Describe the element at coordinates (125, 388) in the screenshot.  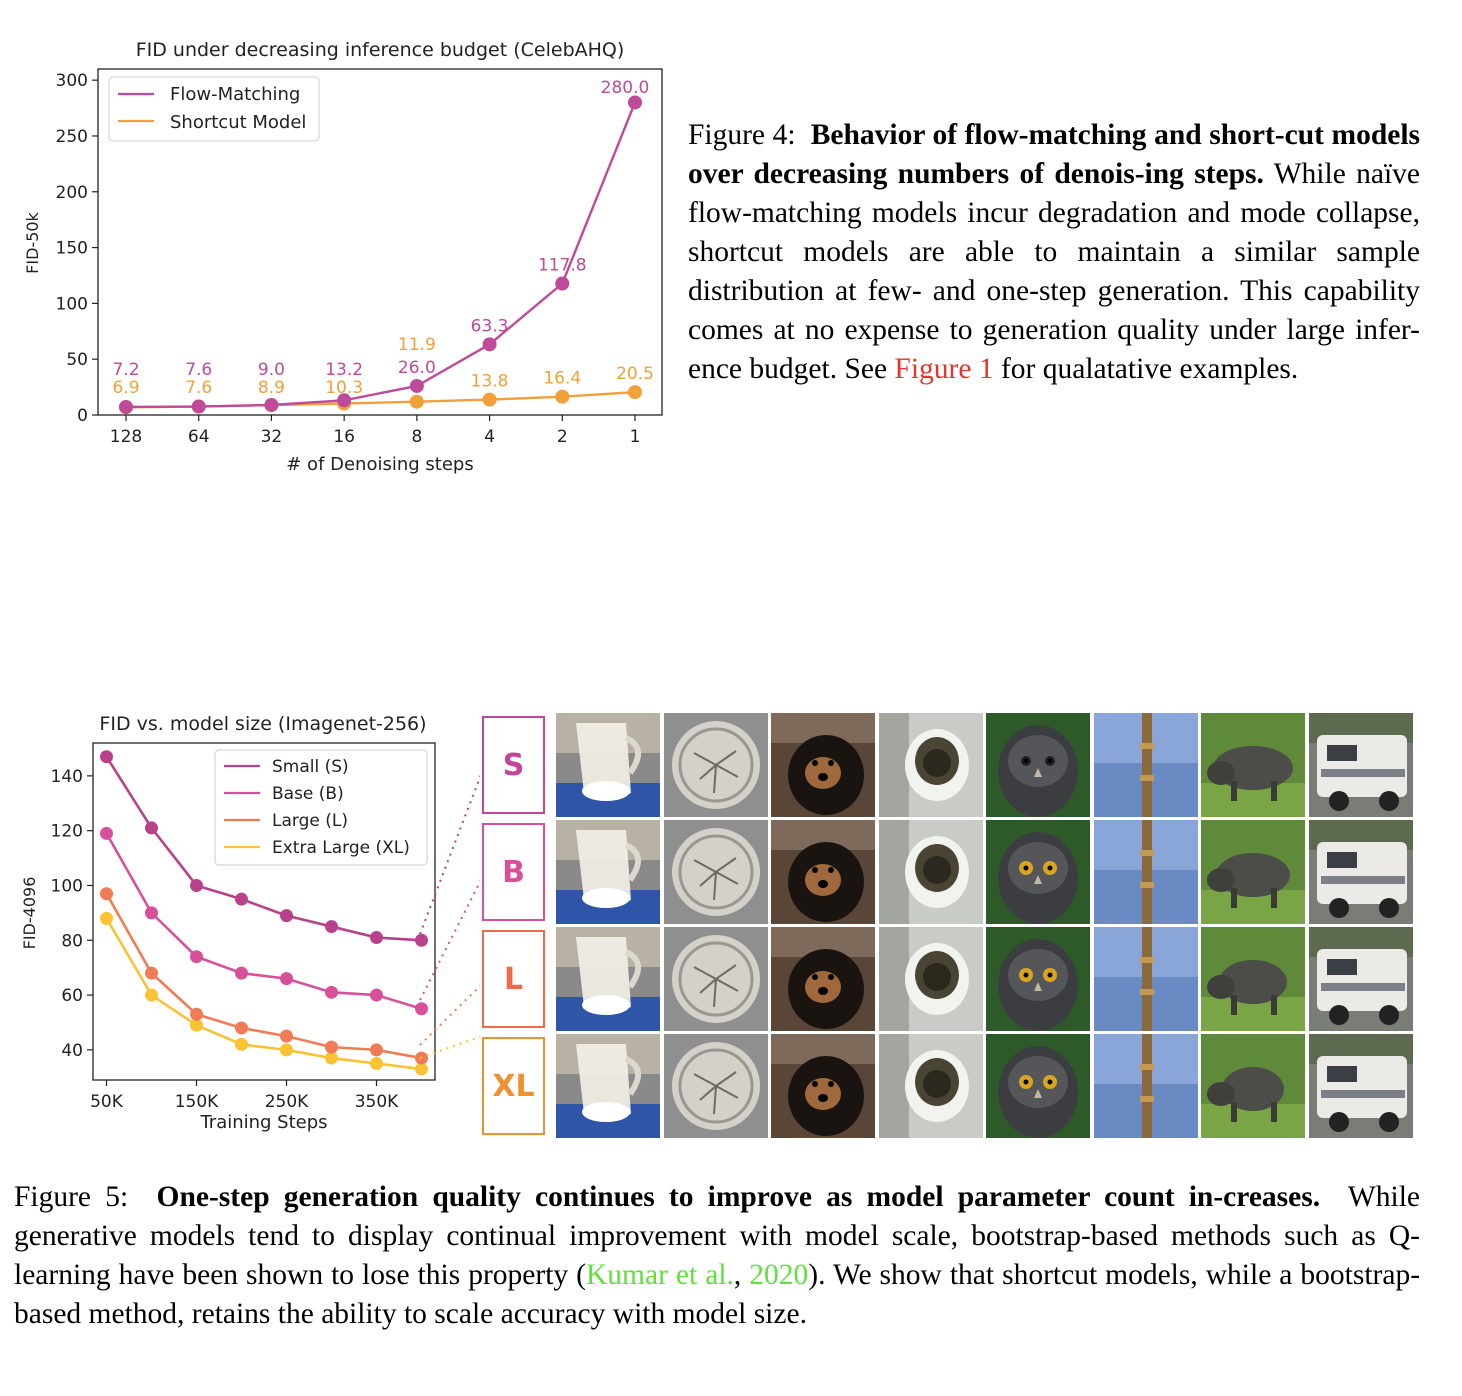
I see `shortcut-model-data-label: 6.9` at that location.